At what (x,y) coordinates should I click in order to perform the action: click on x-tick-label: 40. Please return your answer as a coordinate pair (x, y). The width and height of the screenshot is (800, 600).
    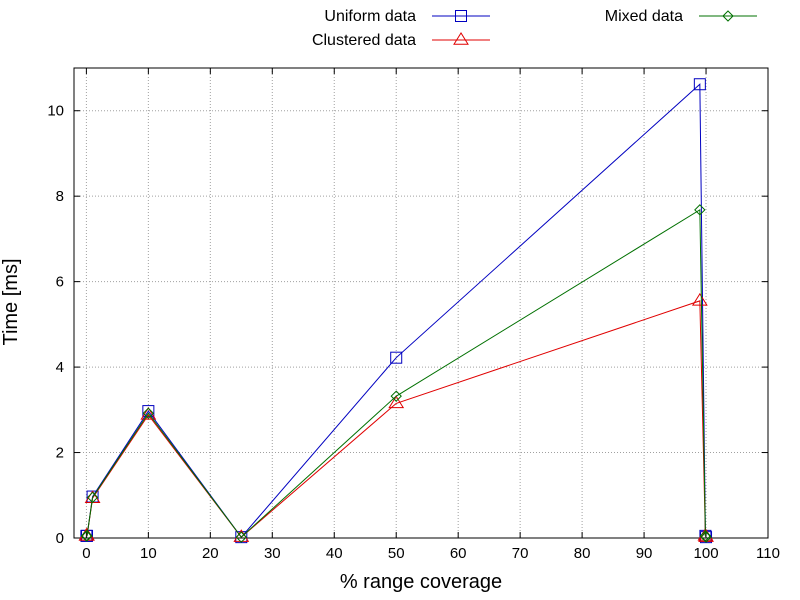
    Looking at the image, I should click on (334, 553).